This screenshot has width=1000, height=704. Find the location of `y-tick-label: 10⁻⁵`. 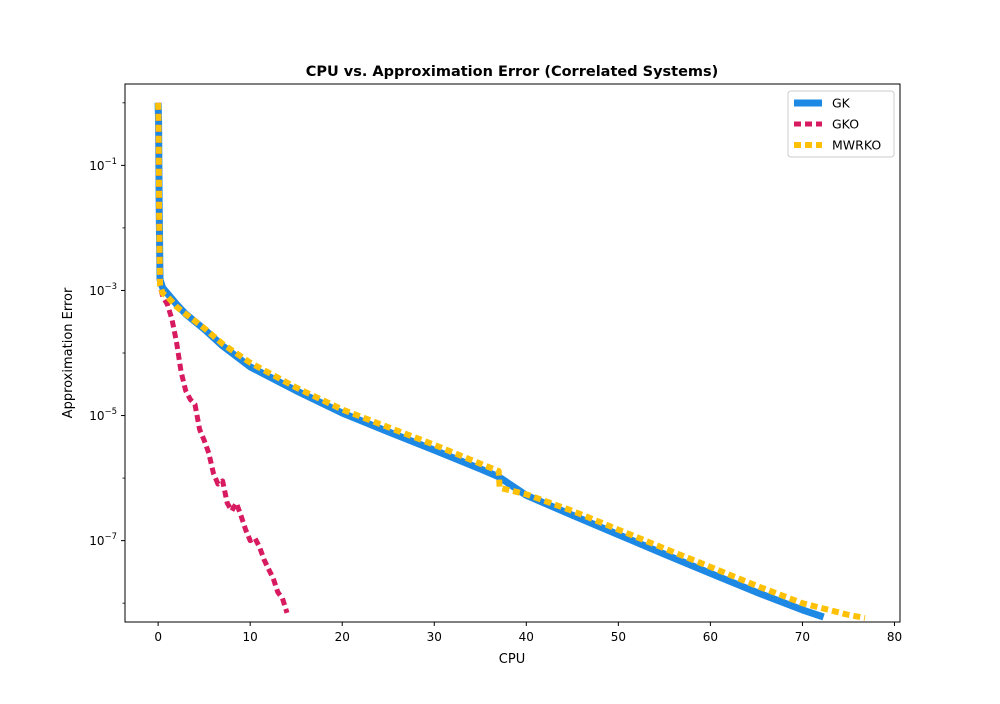

y-tick-label: 10⁻⁵ is located at coordinates (103, 415).